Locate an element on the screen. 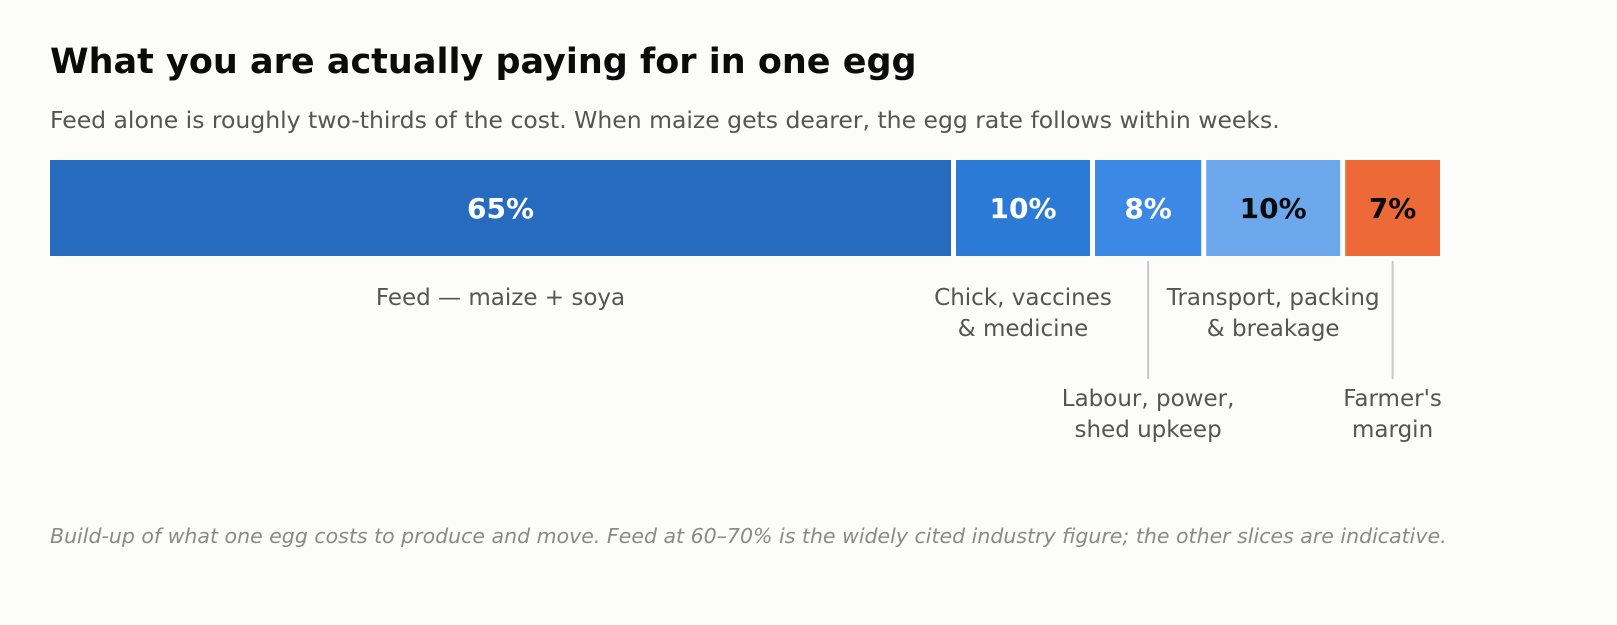 The image size is (1617, 625). value-label-1: 65% is located at coordinates (500, 208).